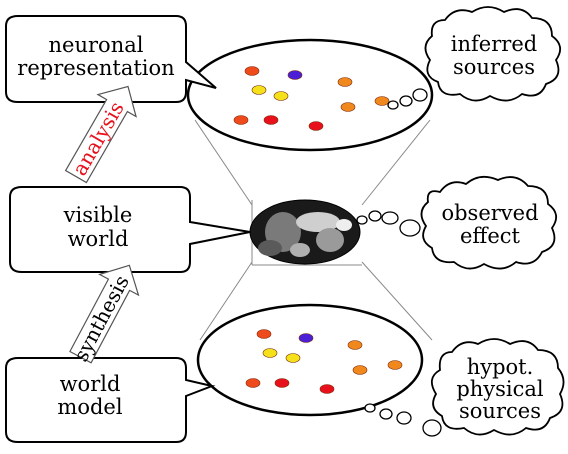 The width and height of the screenshot is (568, 454). Describe the element at coordinates (100, 318) in the screenshot. I see `synthesis-label: synthesis` at that location.